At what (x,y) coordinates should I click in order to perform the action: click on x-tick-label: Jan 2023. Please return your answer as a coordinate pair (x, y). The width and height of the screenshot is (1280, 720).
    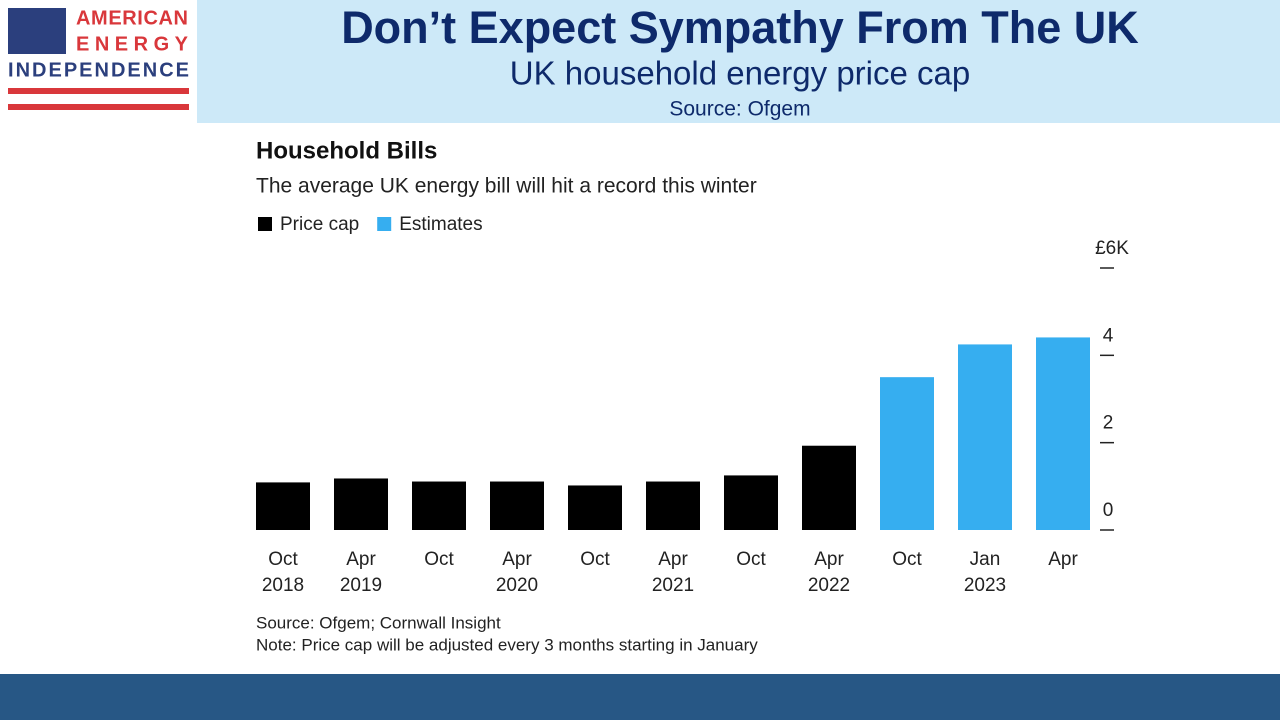
    Looking at the image, I should click on (985, 572).